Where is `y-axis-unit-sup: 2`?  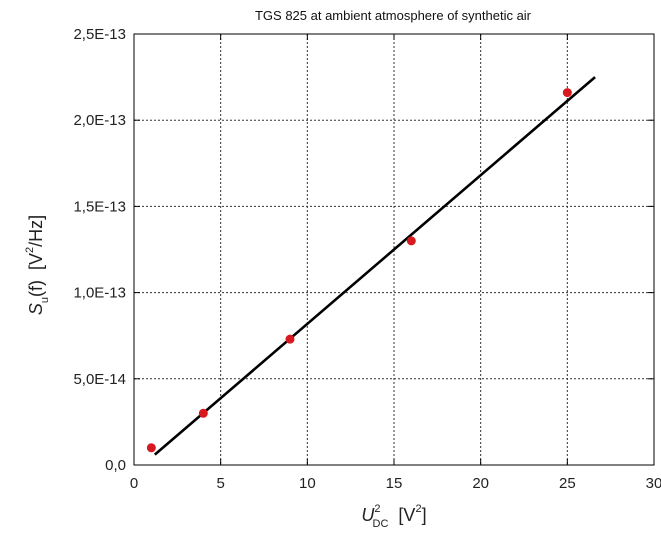 y-axis-unit-sup: 2 is located at coordinates (30, 250).